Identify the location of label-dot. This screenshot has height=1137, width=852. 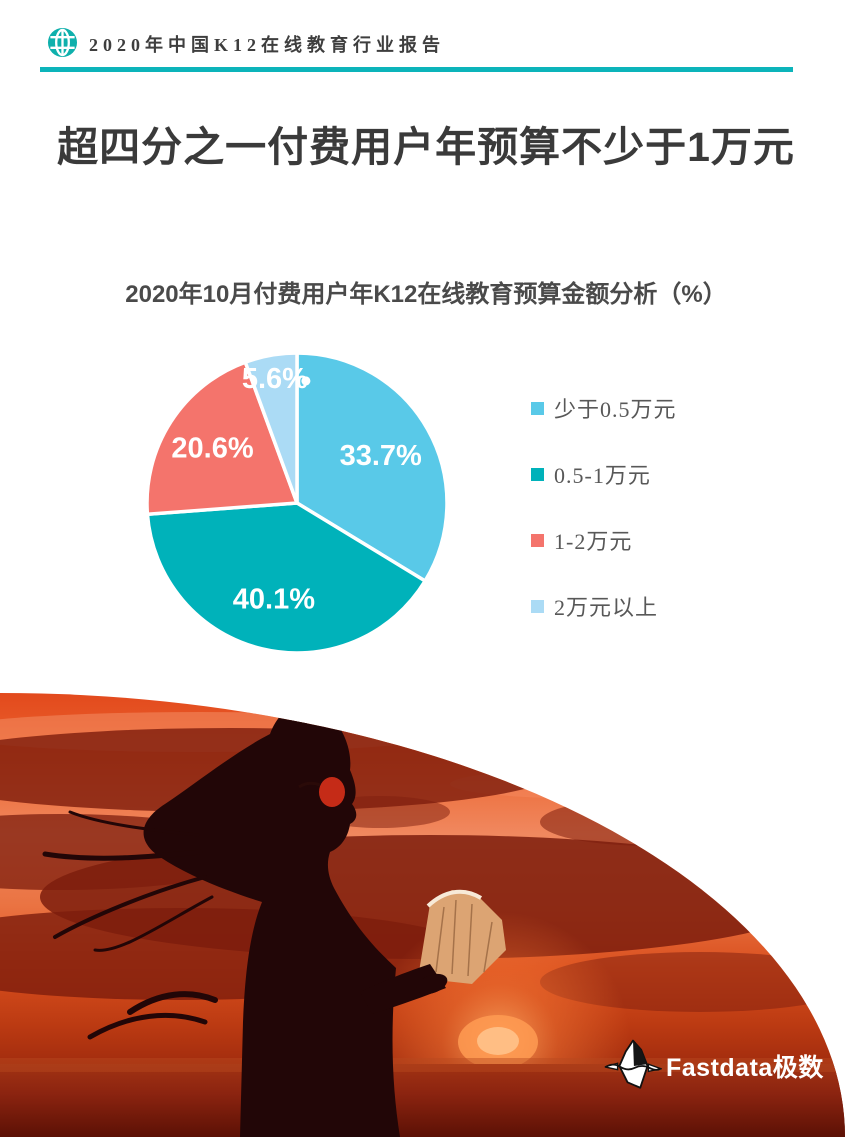
(306, 381).